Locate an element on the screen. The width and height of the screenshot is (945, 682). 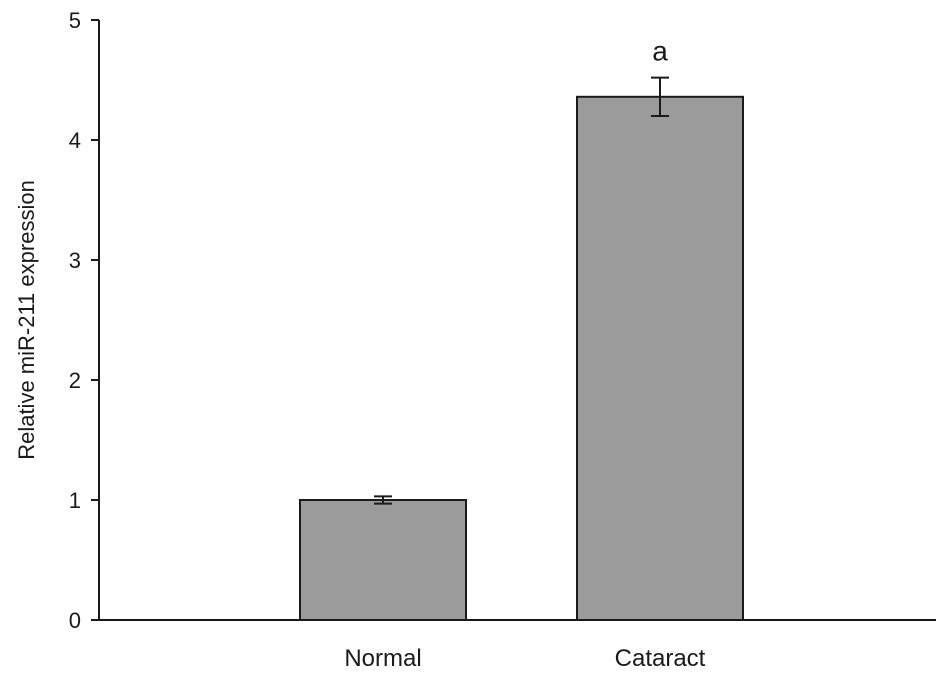
y-tick-label: 4 is located at coordinates (75, 140).